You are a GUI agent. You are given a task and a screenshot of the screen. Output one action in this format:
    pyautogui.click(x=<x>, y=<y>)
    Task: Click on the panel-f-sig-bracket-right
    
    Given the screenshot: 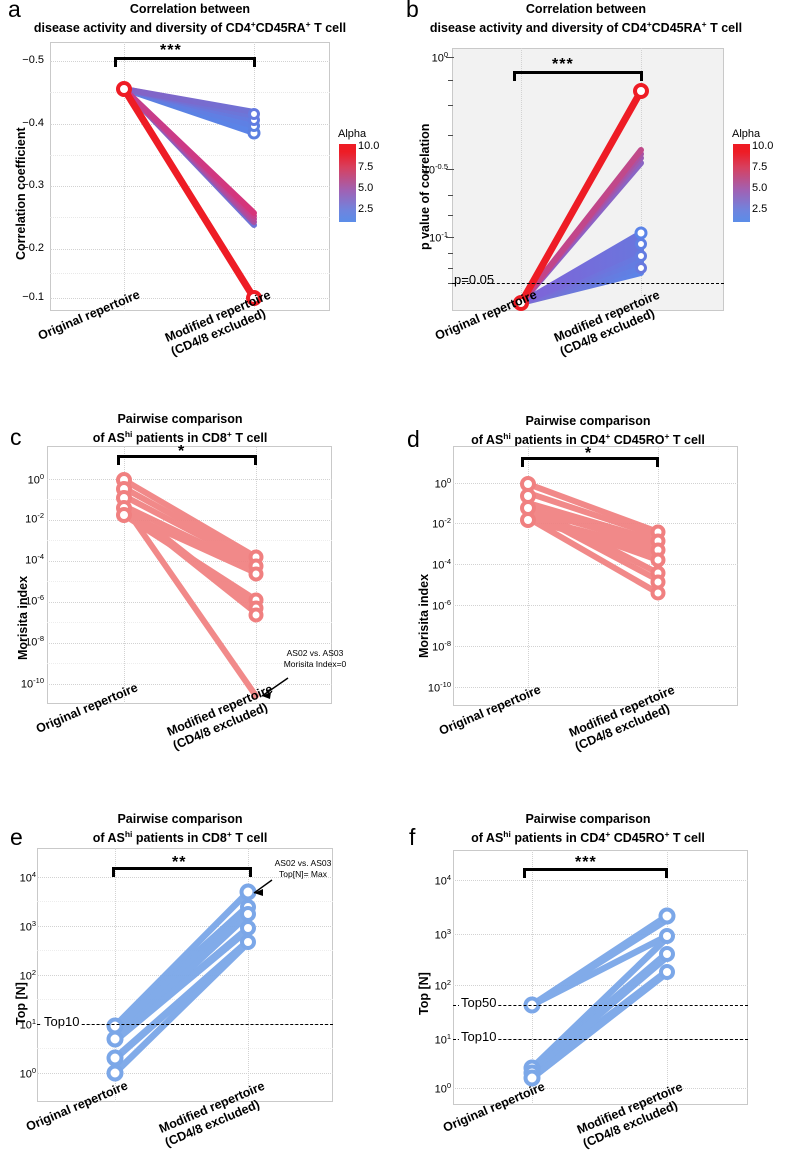 What is the action you would take?
    pyautogui.click(x=666, y=873)
    